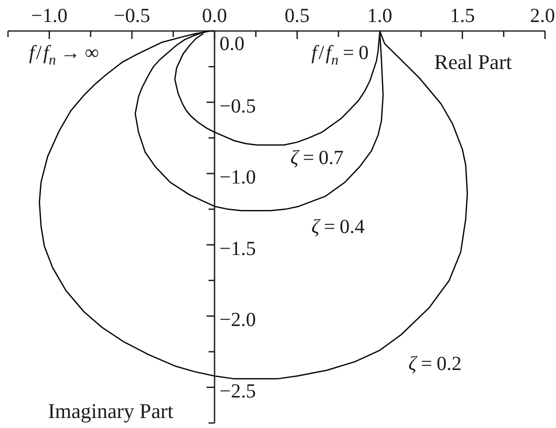  What do you see at coordinates (473, 62) in the screenshot?
I see `x-axis-title: Real Part` at bounding box center [473, 62].